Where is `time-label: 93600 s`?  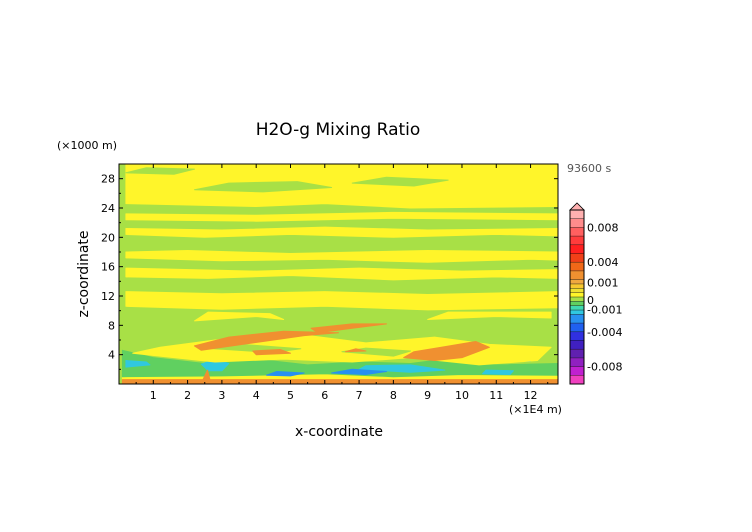
time-label: 93600 s is located at coordinates (589, 168).